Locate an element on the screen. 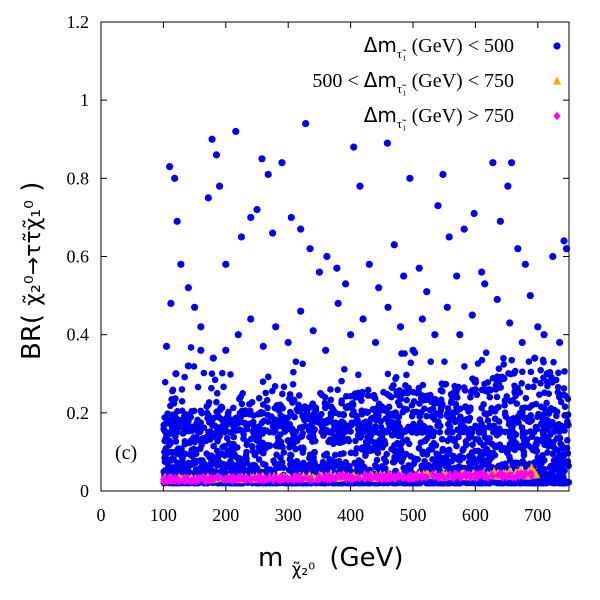 The width and height of the screenshot is (600, 600). legend-label: Δmτ̃₁ (GeV) > 750 is located at coordinates (439, 117).